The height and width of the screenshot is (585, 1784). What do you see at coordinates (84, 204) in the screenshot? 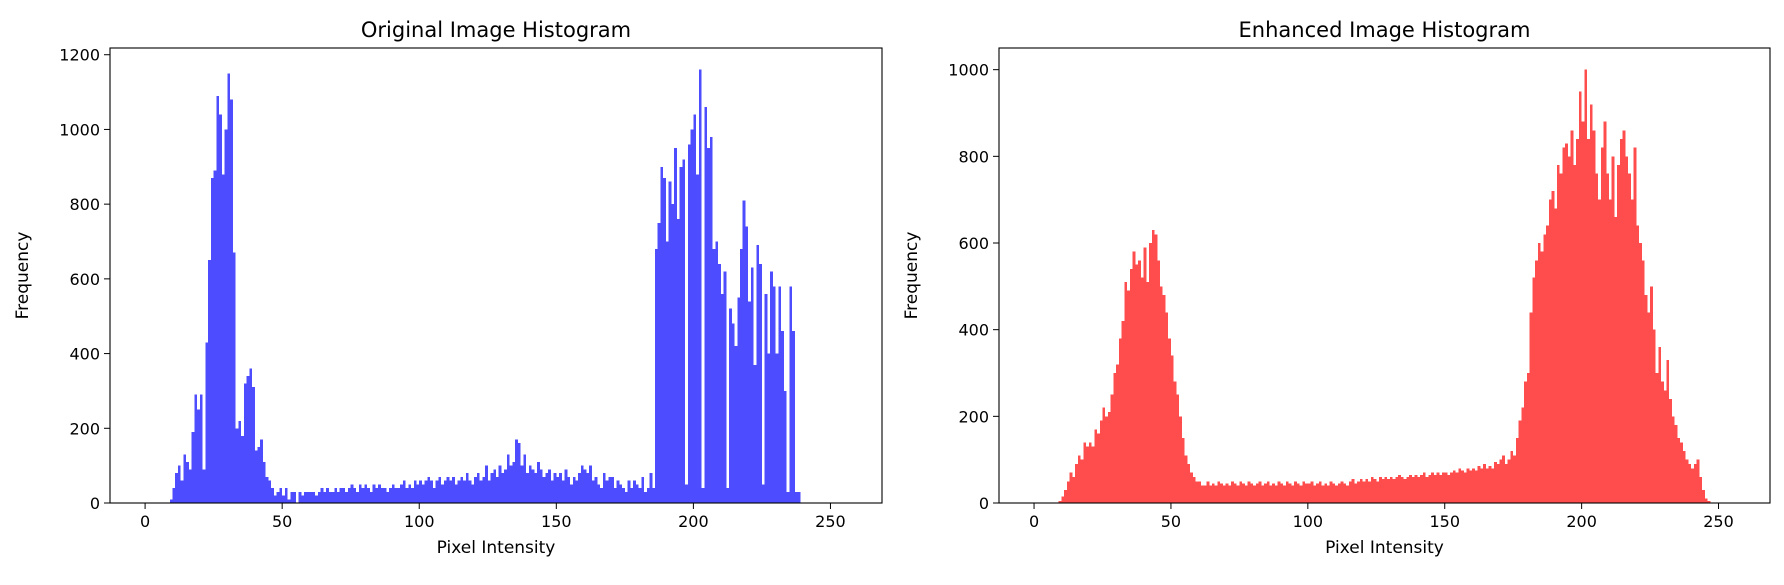
I see `y-tick-label: 800` at bounding box center [84, 204].